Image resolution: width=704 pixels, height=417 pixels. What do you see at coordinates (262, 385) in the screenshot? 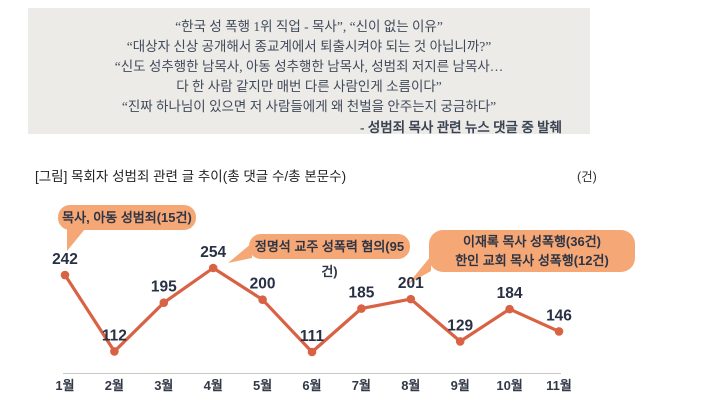
I see `x-axis-tick-label: 5월` at bounding box center [262, 385].